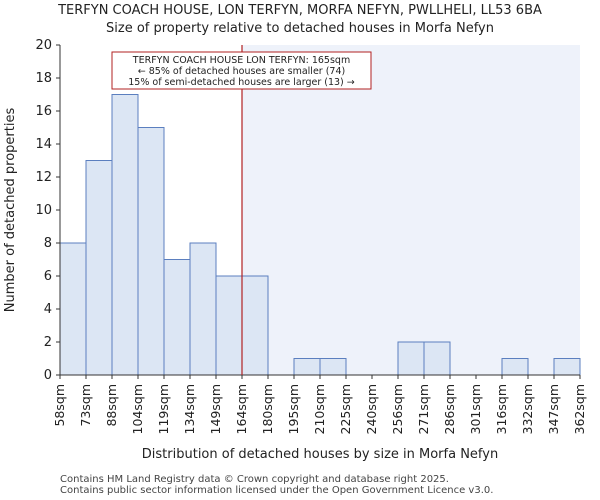  Describe the element at coordinates (449, 409) in the screenshot. I see `x-tick-label: 286sqm` at that location.